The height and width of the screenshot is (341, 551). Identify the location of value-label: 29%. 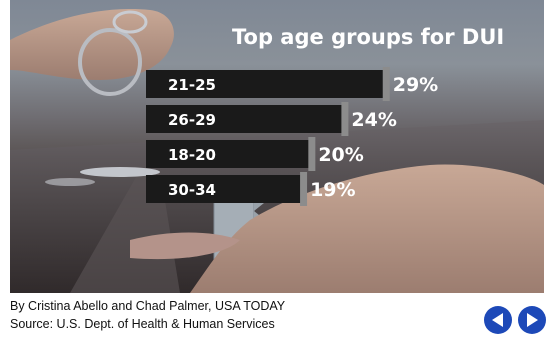
(415, 85).